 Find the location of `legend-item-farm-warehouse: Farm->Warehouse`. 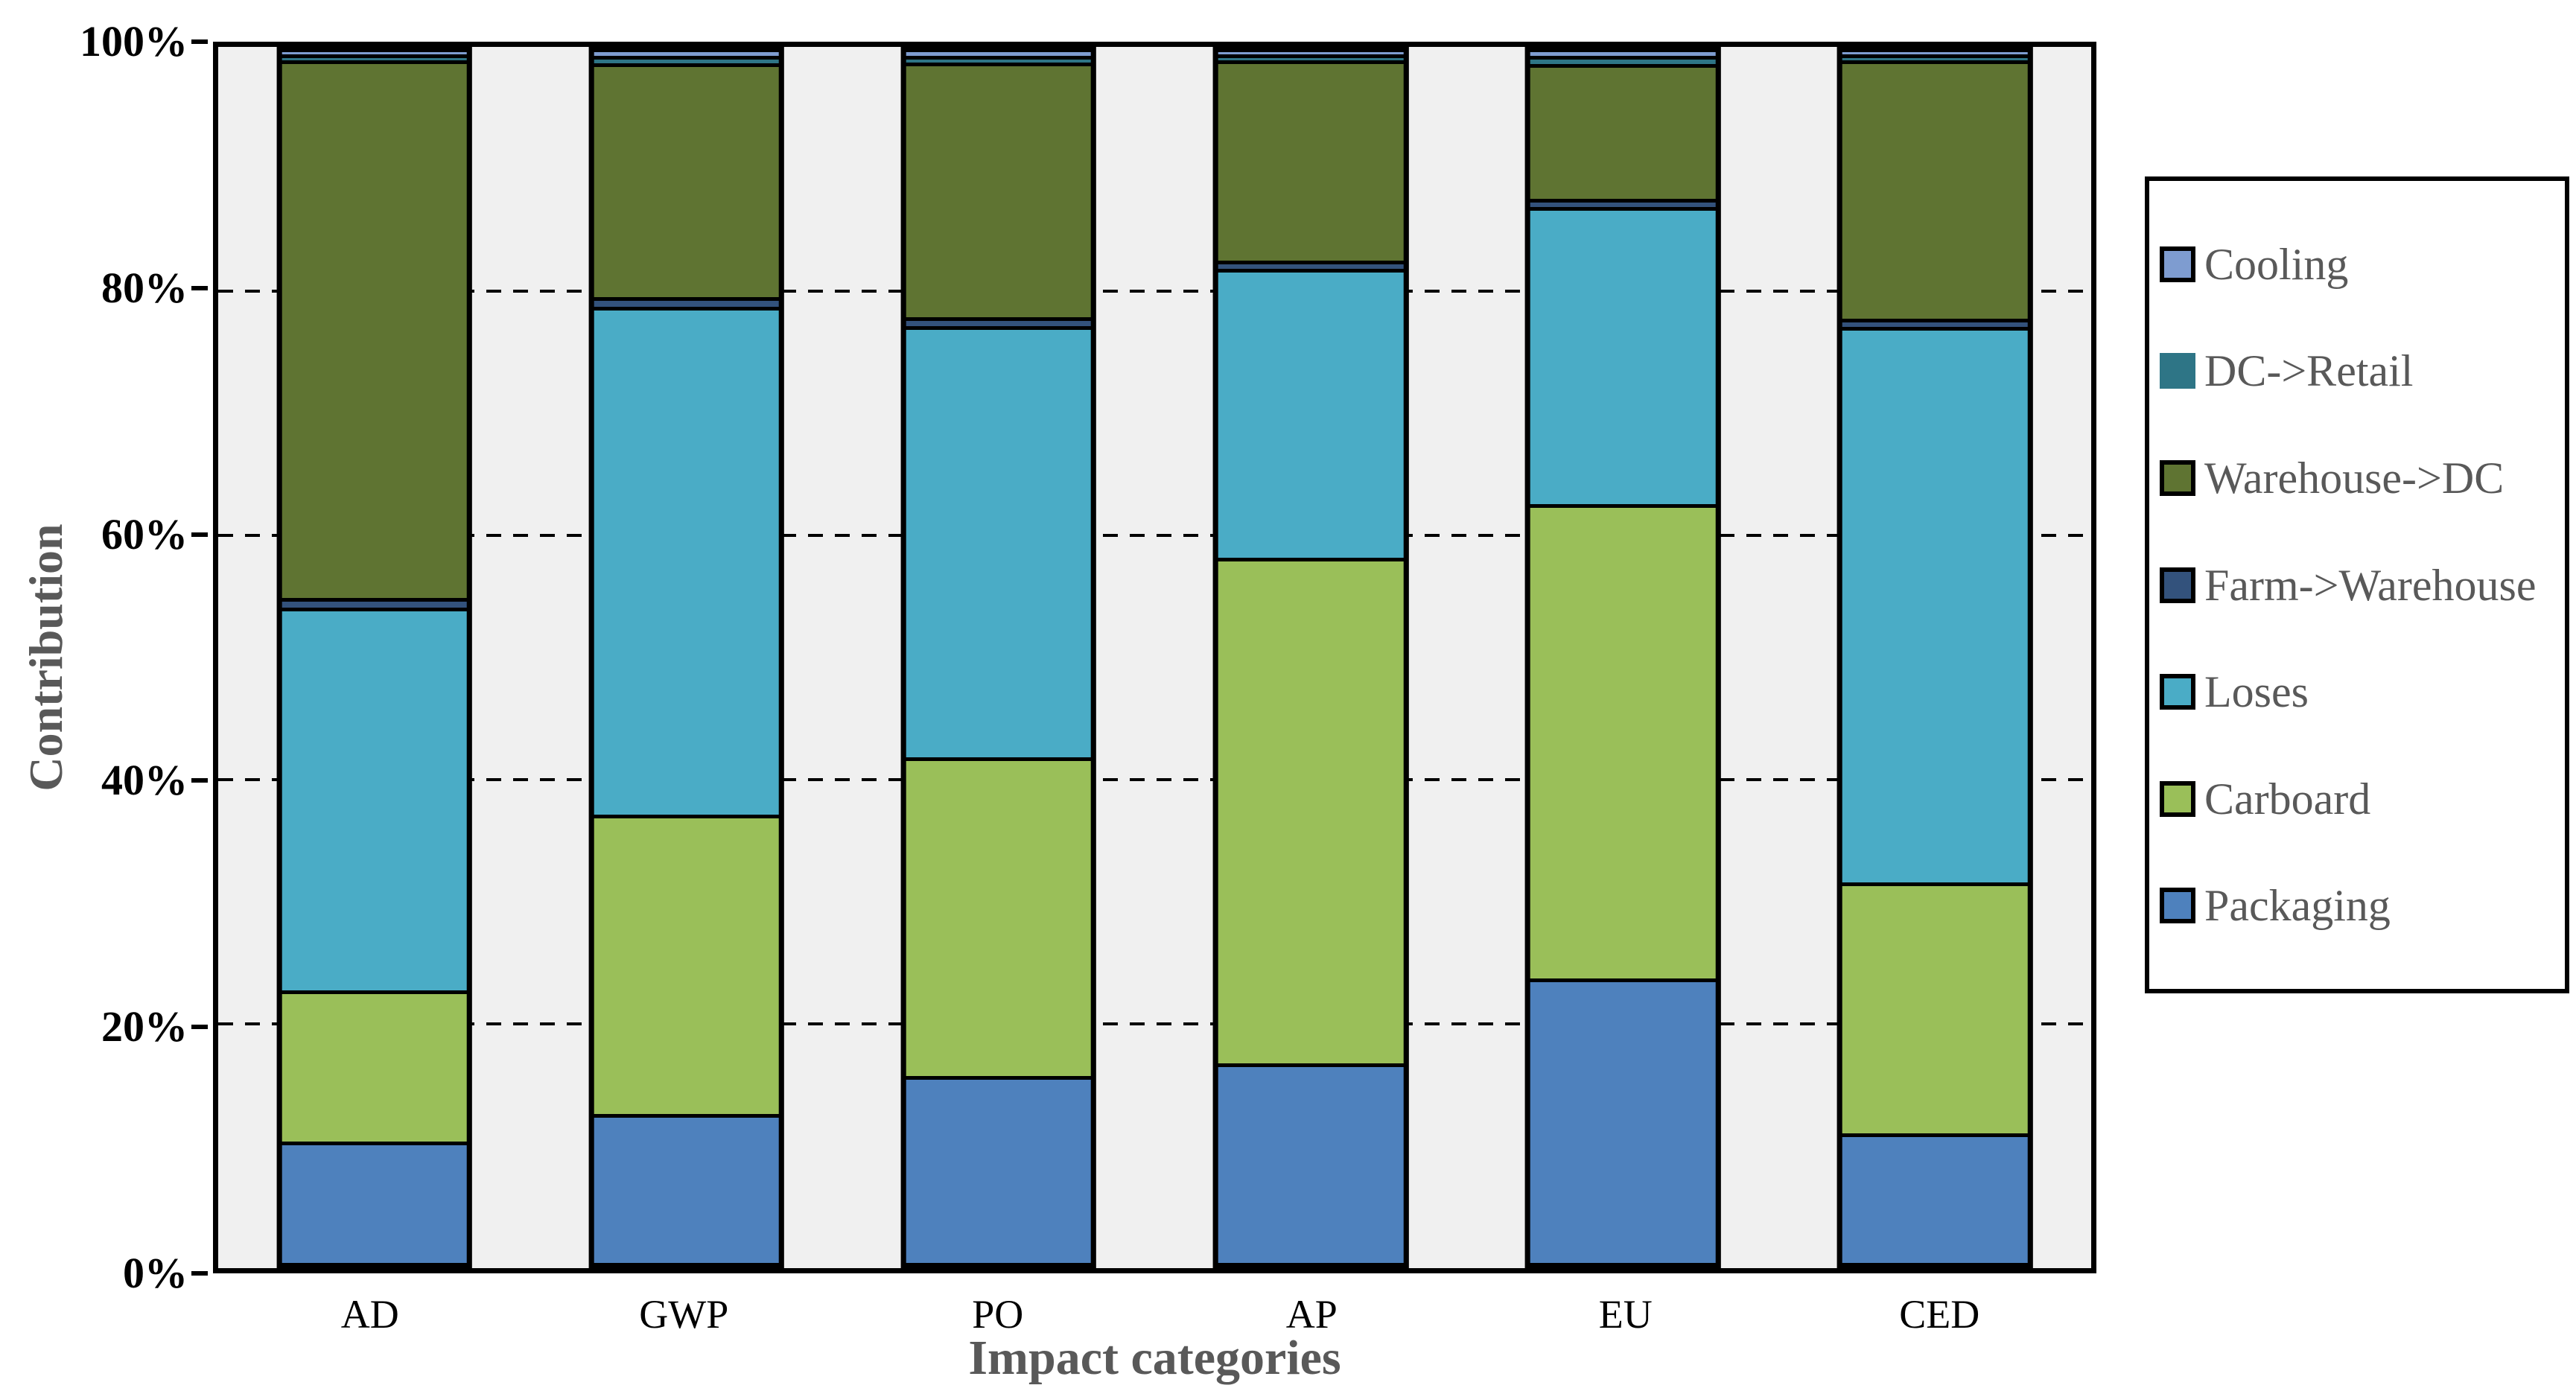

legend-item-farm-warehouse: Farm->Warehouse is located at coordinates (2362, 585).